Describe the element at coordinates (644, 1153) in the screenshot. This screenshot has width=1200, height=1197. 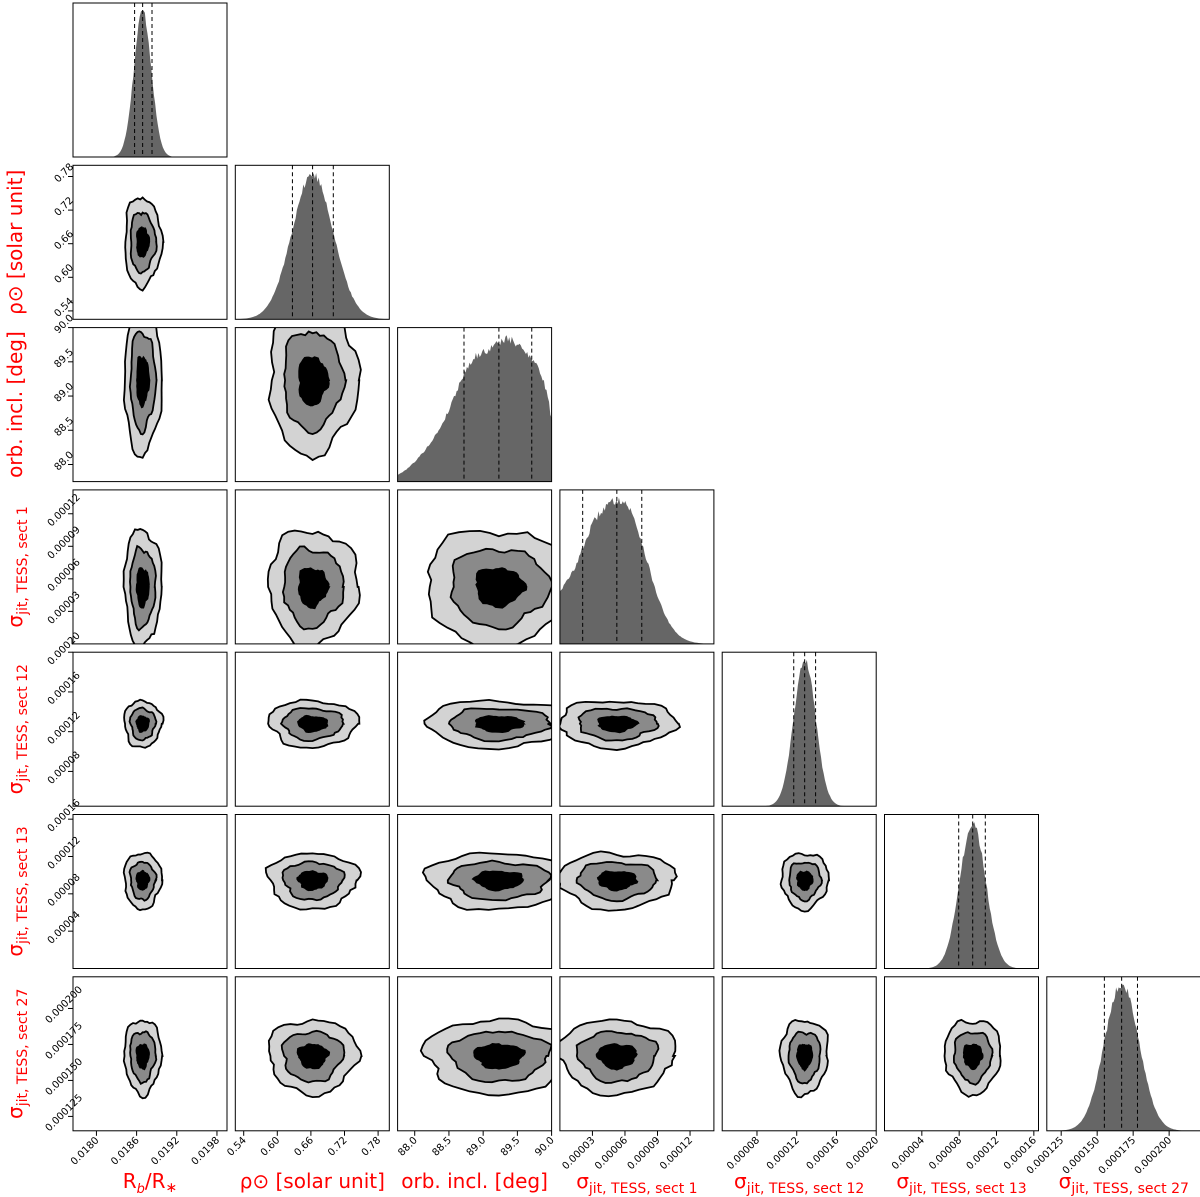
I see `xtick-label-j1-2: 0.00009` at that location.